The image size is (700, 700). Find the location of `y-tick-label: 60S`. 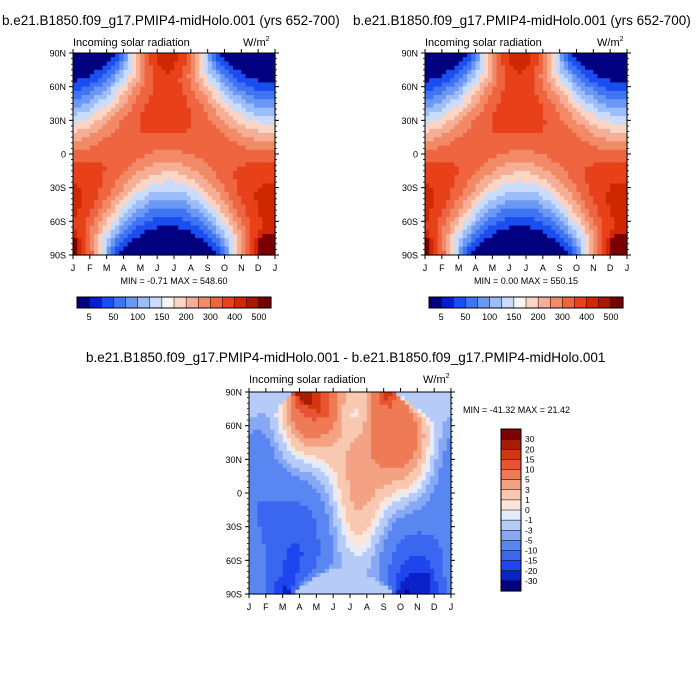

y-tick-label: 60S is located at coordinates (410, 222).